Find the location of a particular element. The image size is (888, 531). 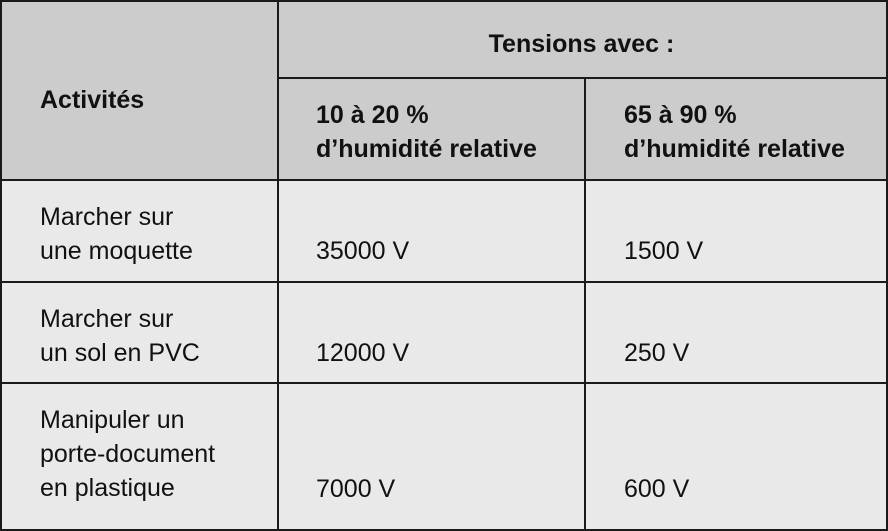

table-row-activity: Marcher sur une moquette is located at coordinates (116, 234).